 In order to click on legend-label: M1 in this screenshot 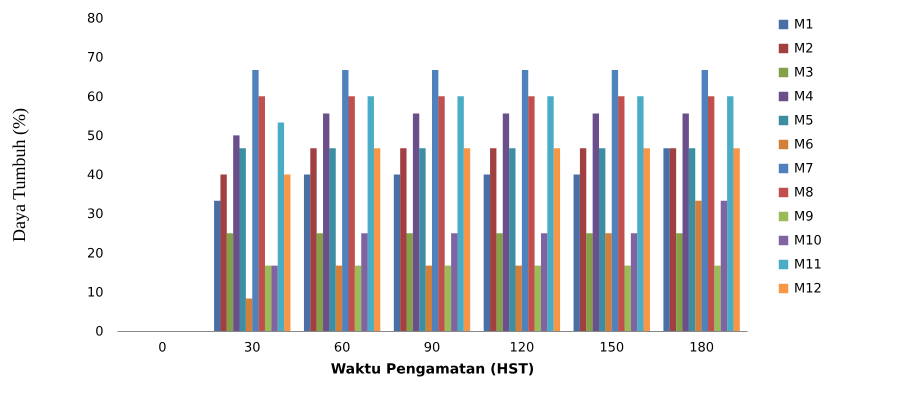, I will do `click(804, 25)`.